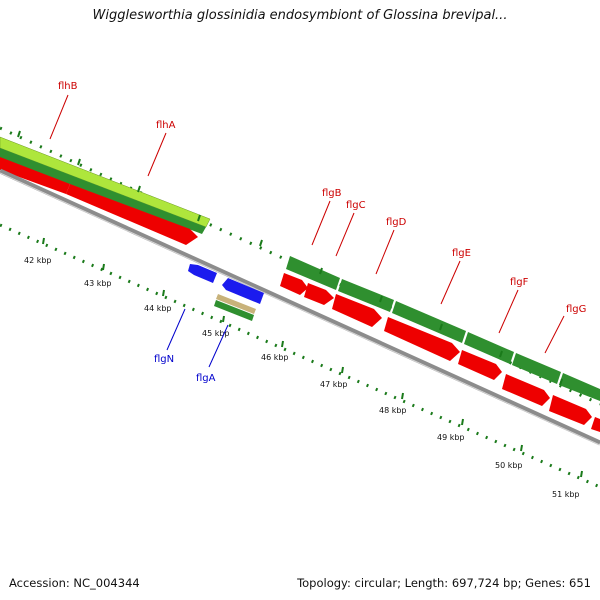 Image resolution: width=600 pixels, height=600 pixels. What do you see at coordinates (38, 260) in the screenshot?
I see `scale-label-42: 42 kbp` at bounding box center [38, 260].